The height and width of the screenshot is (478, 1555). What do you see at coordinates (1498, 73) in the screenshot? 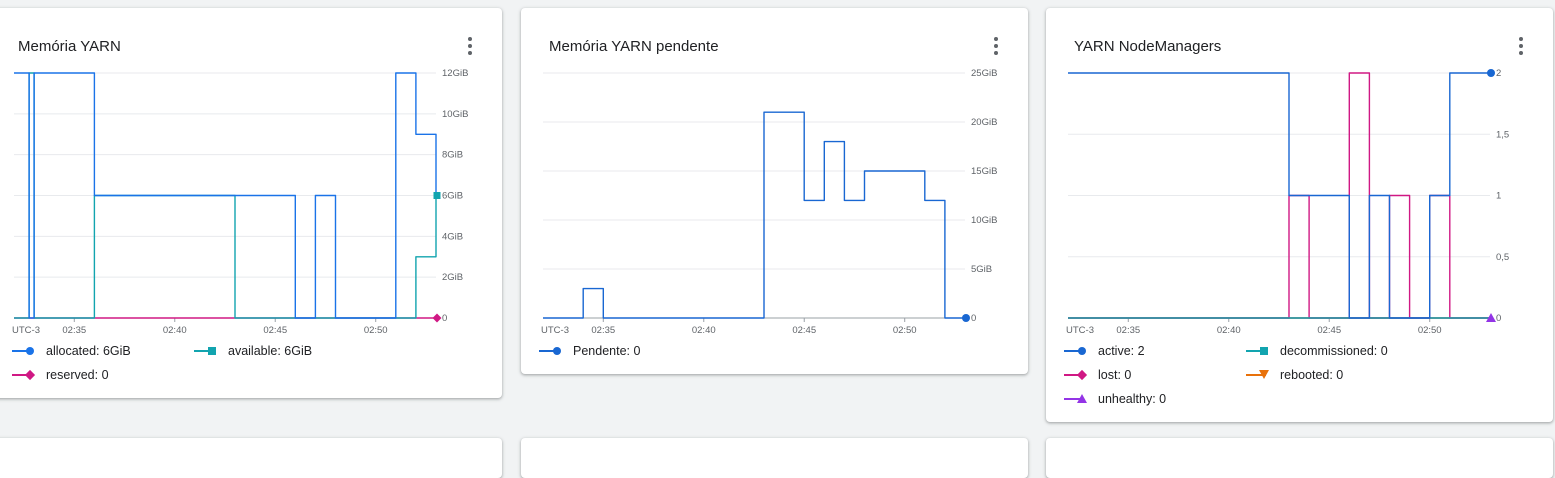
I see `y-tick-label: 2` at bounding box center [1498, 73].